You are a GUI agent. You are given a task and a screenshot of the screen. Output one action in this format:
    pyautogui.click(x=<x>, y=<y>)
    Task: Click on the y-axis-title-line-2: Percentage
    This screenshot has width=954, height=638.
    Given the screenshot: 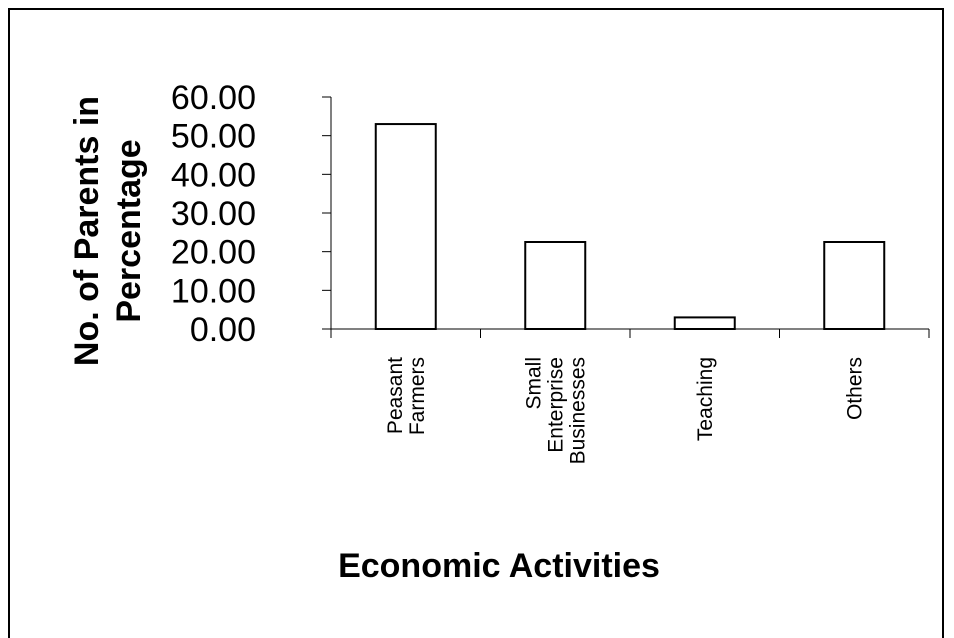 What is the action you would take?
    pyautogui.click(x=129, y=230)
    